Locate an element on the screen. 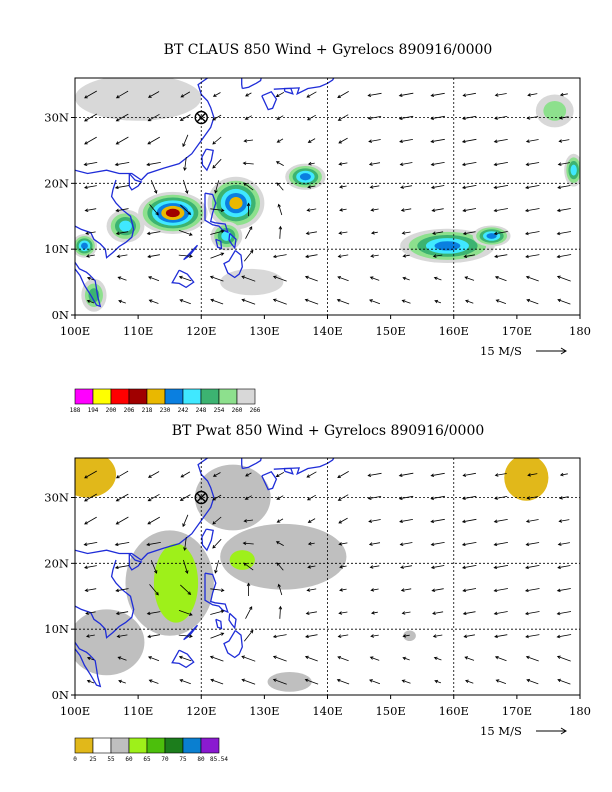  colorbar-label: 260 is located at coordinates (237, 410).